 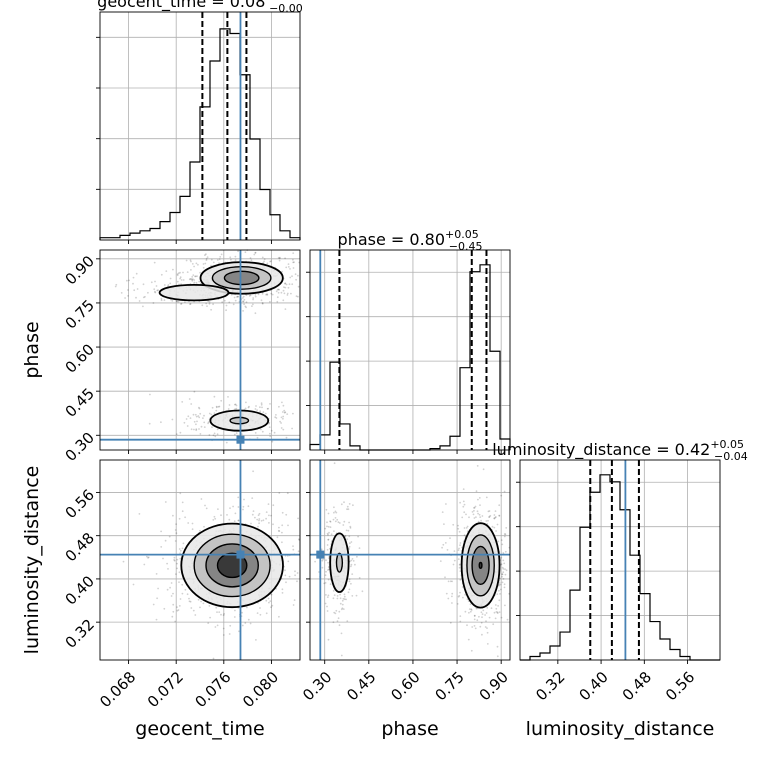 I want to click on contour-level, so click(x=194, y=293).